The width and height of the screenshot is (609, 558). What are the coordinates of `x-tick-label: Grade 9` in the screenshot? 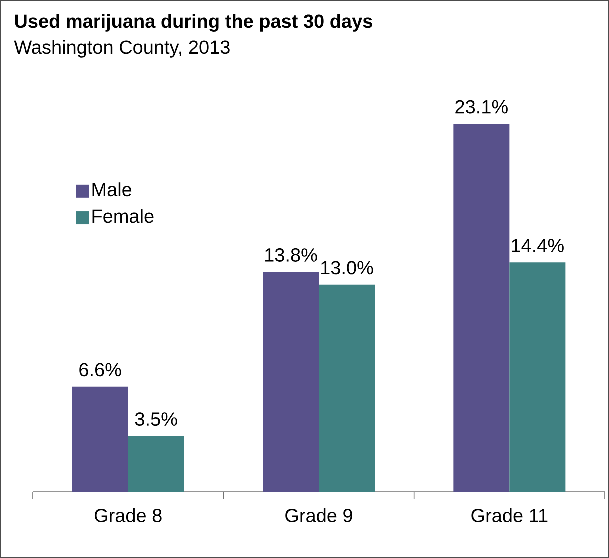 It's located at (319, 515).